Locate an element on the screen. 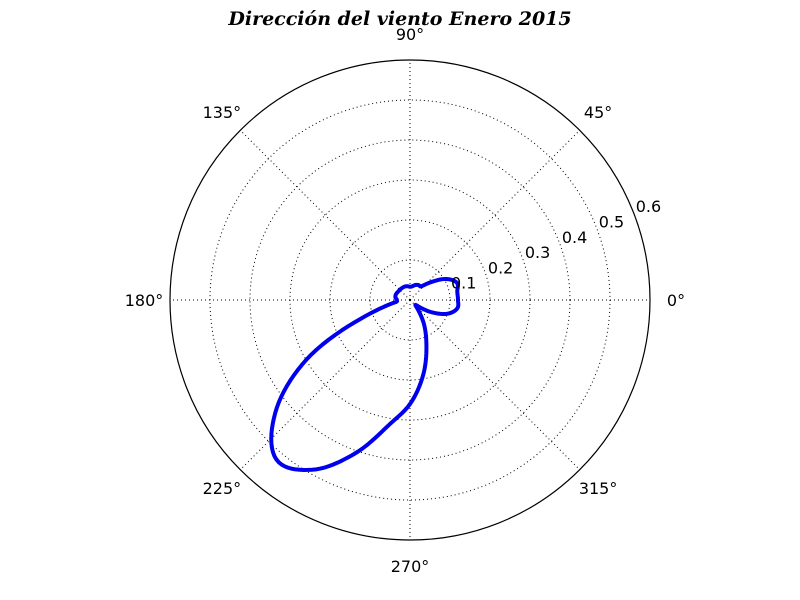 This screenshot has width=800, height=600. radial-tick-label-5: 0.6 is located at coordinates (648, 206).